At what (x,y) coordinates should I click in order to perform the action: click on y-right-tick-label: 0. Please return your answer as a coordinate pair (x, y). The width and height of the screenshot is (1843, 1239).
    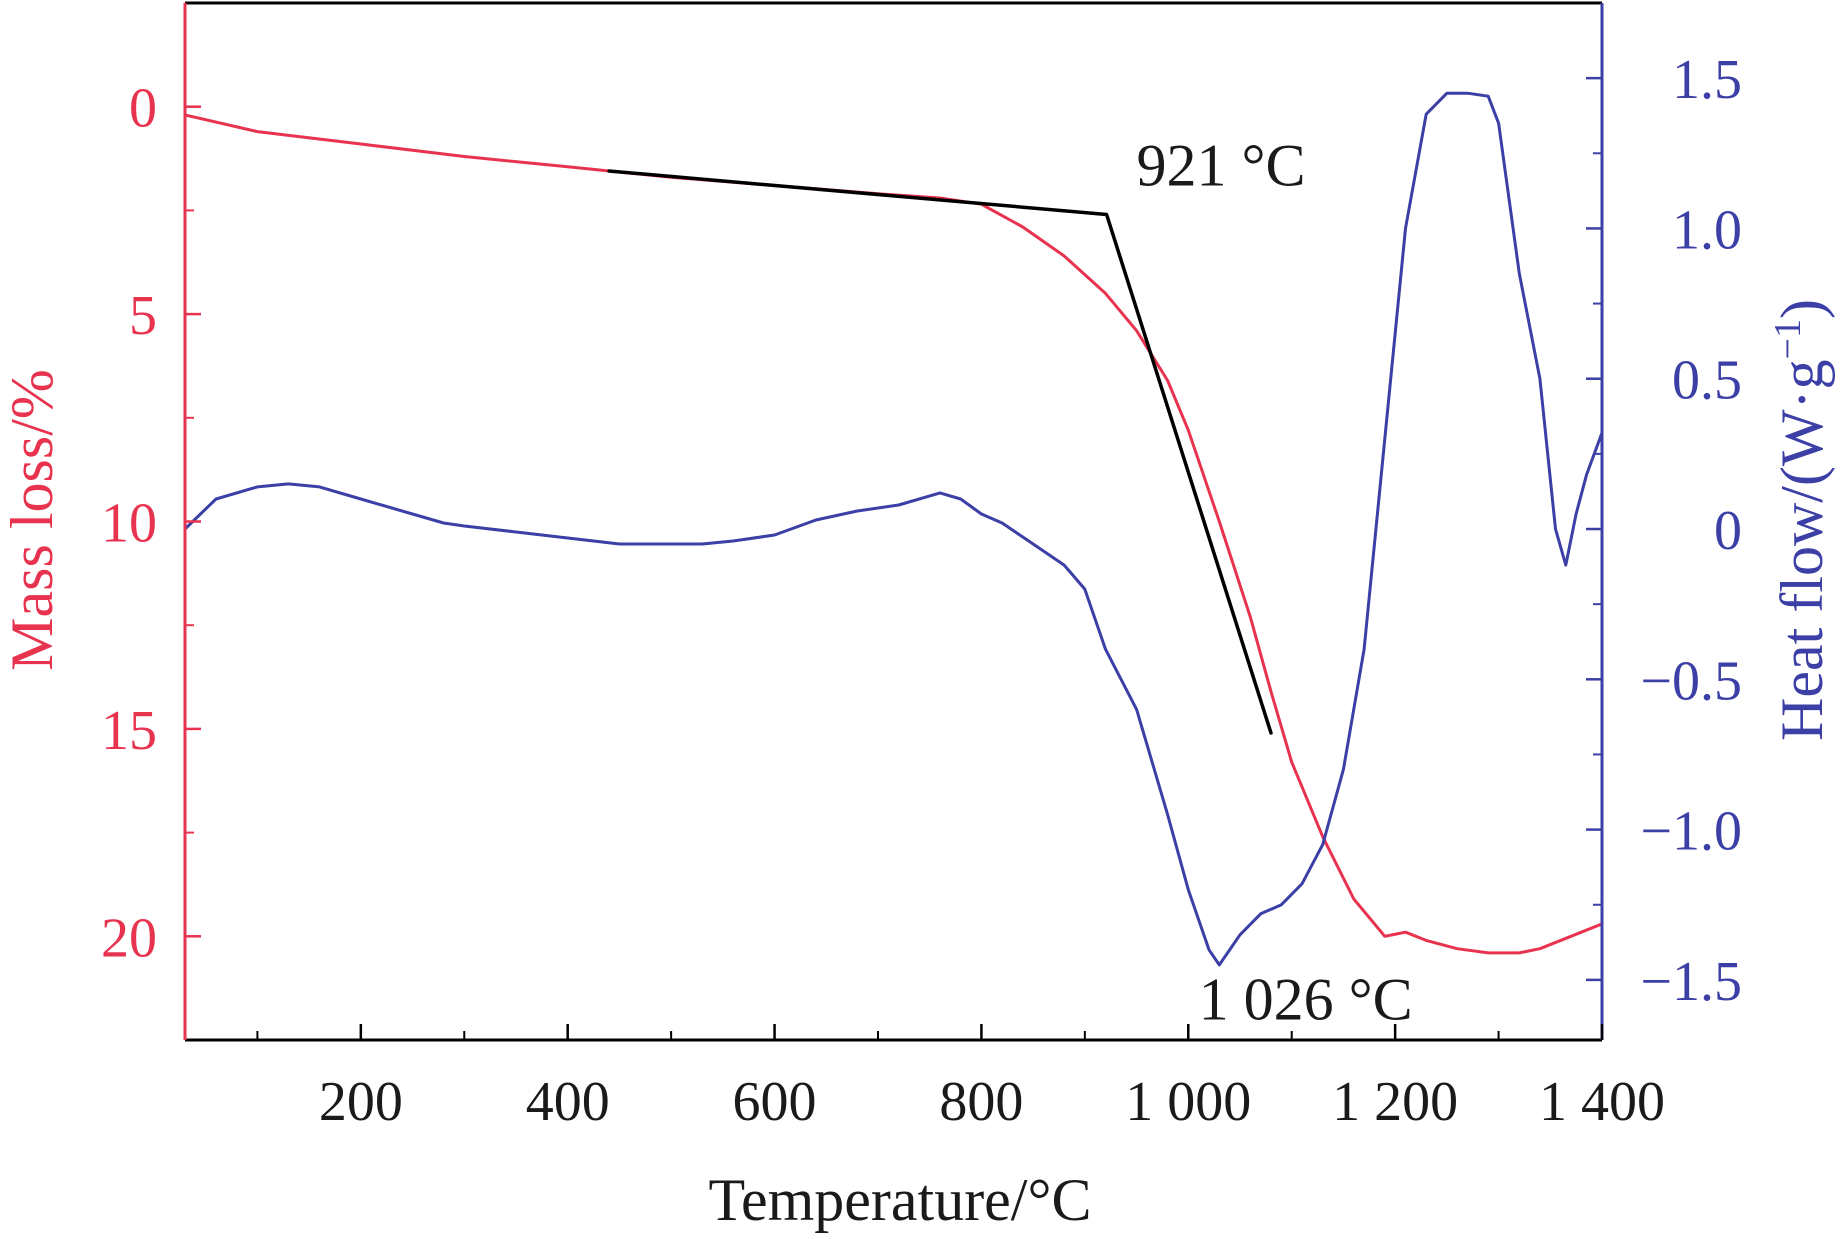
    Looking at the image, I should click on (1728, 531).